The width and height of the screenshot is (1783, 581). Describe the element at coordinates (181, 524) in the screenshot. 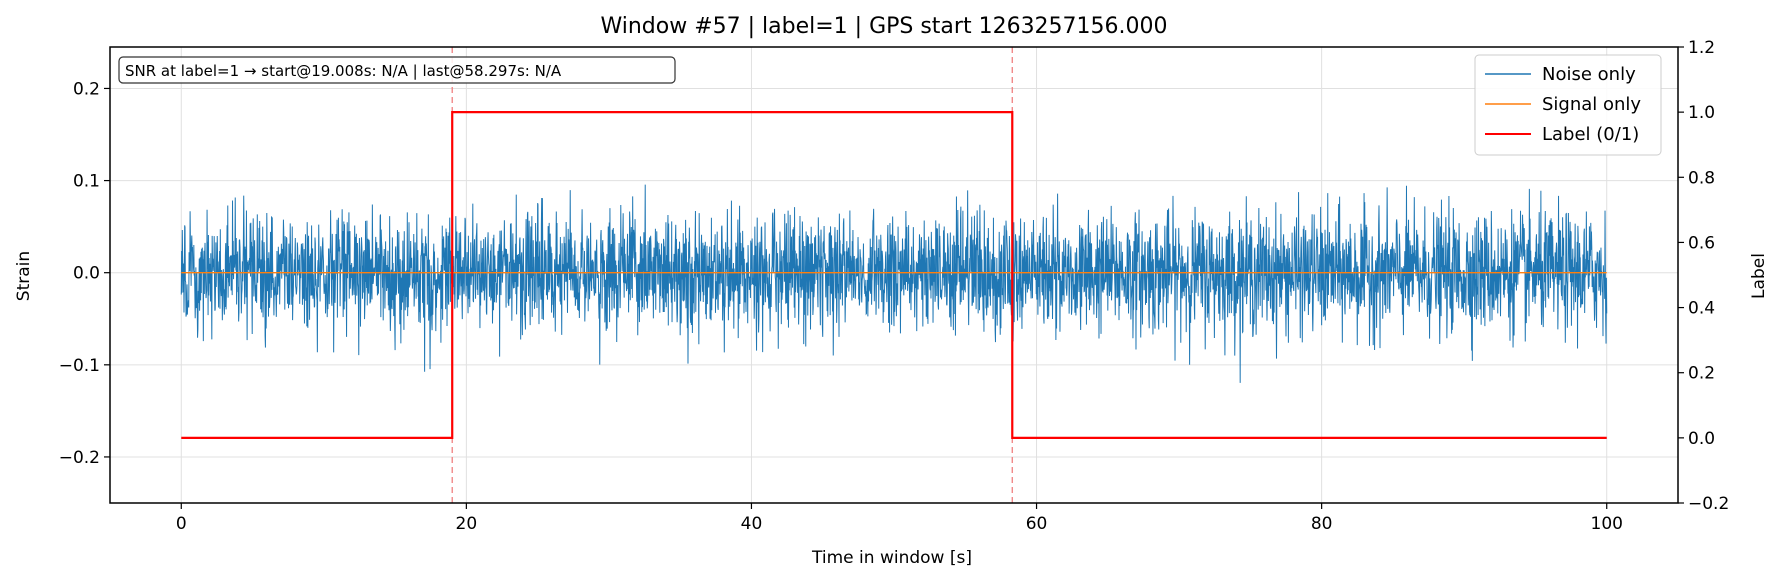

I see `x-tick-label-0: 0` at that location.